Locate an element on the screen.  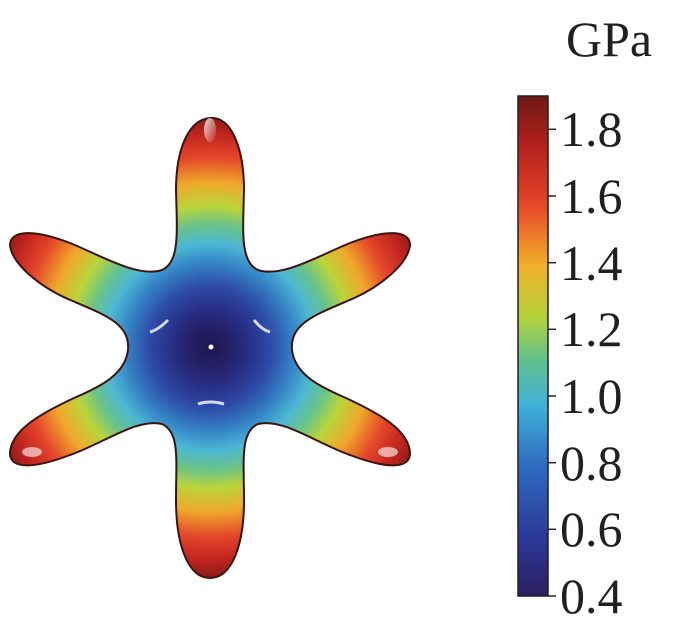
colorbar-unit-label: GPa is located at coordinates (609, 39).